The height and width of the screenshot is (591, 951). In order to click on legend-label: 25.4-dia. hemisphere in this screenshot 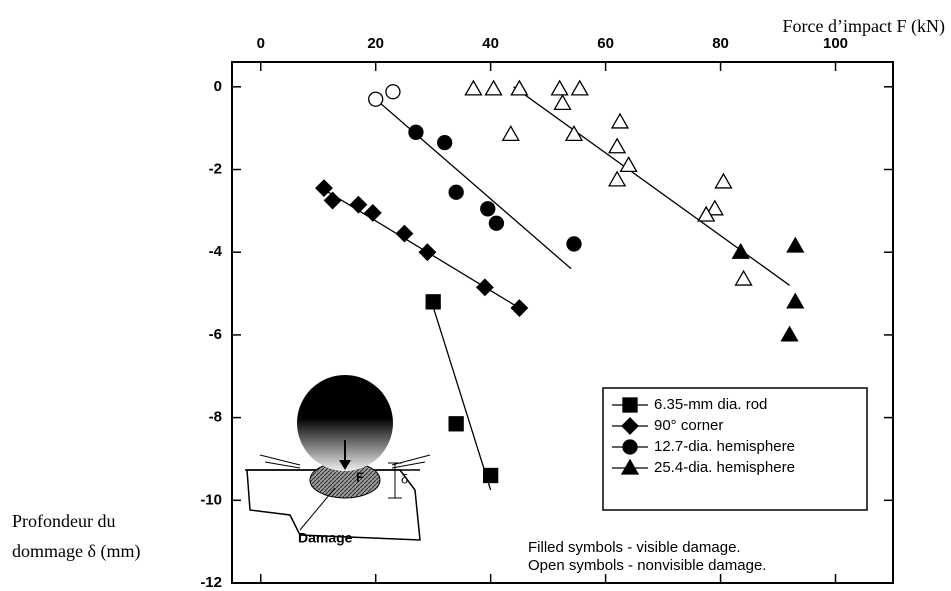, I will do `click(724, 467)`.